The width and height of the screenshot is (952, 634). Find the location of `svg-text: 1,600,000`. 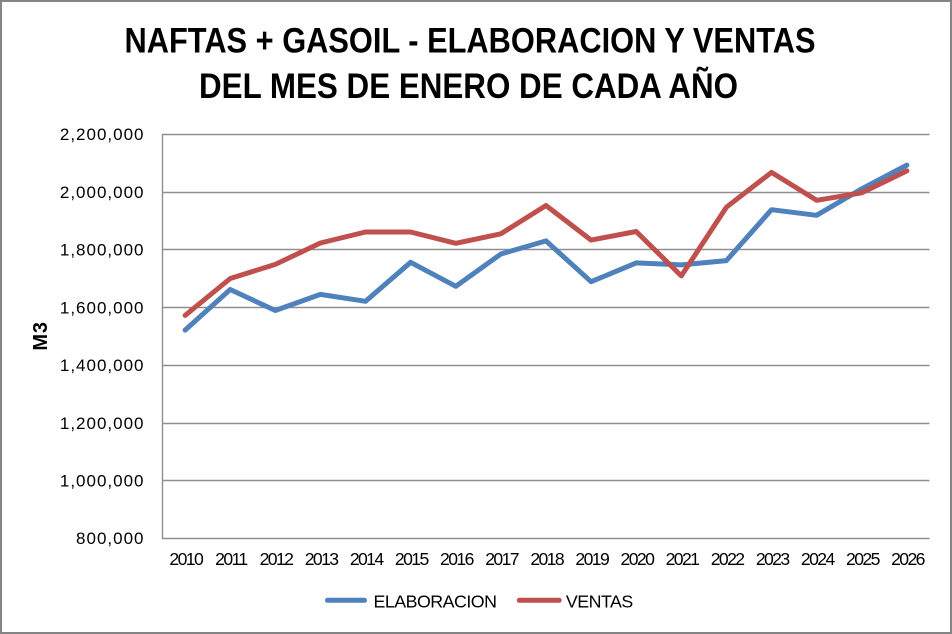

svg-text: 1,600,000 is located at coordinates (102, 307).